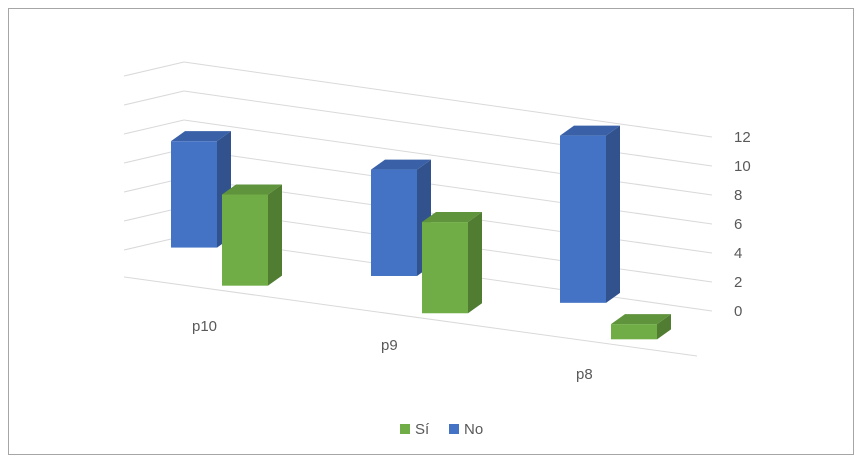 The height and width of the screenshot is (463, 864). Describe the element at coordinates (454, 429) in the screenshot. I see `legend-swatch-No` at that location.